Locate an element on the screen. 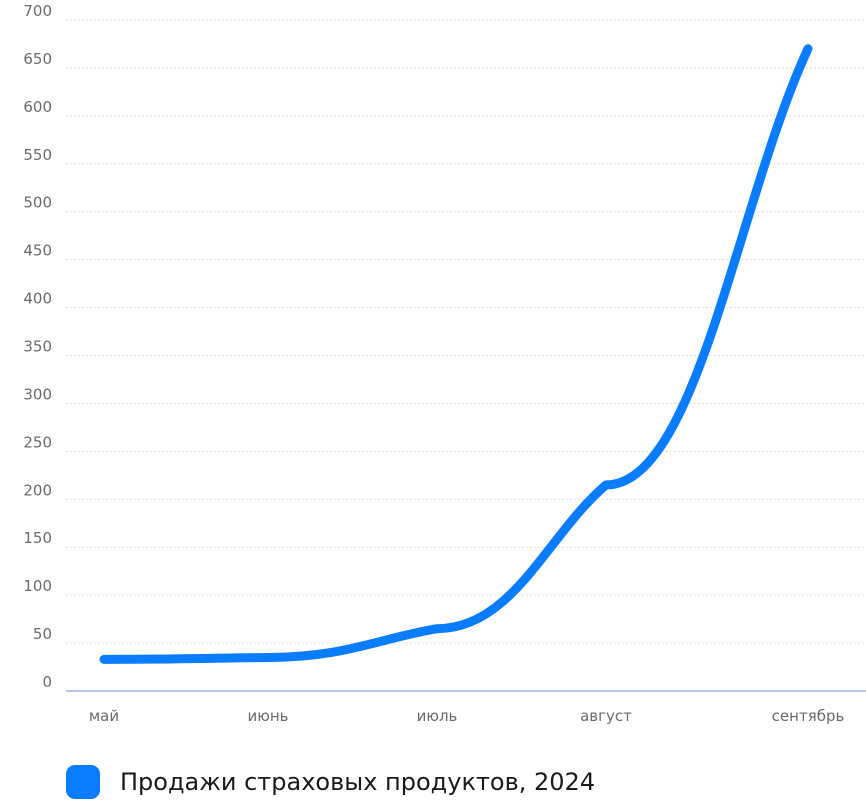 The image size is (866, 802). x-axis-tick-labels: май июнь июль август сентябрь is located at coordinates (466, 716).